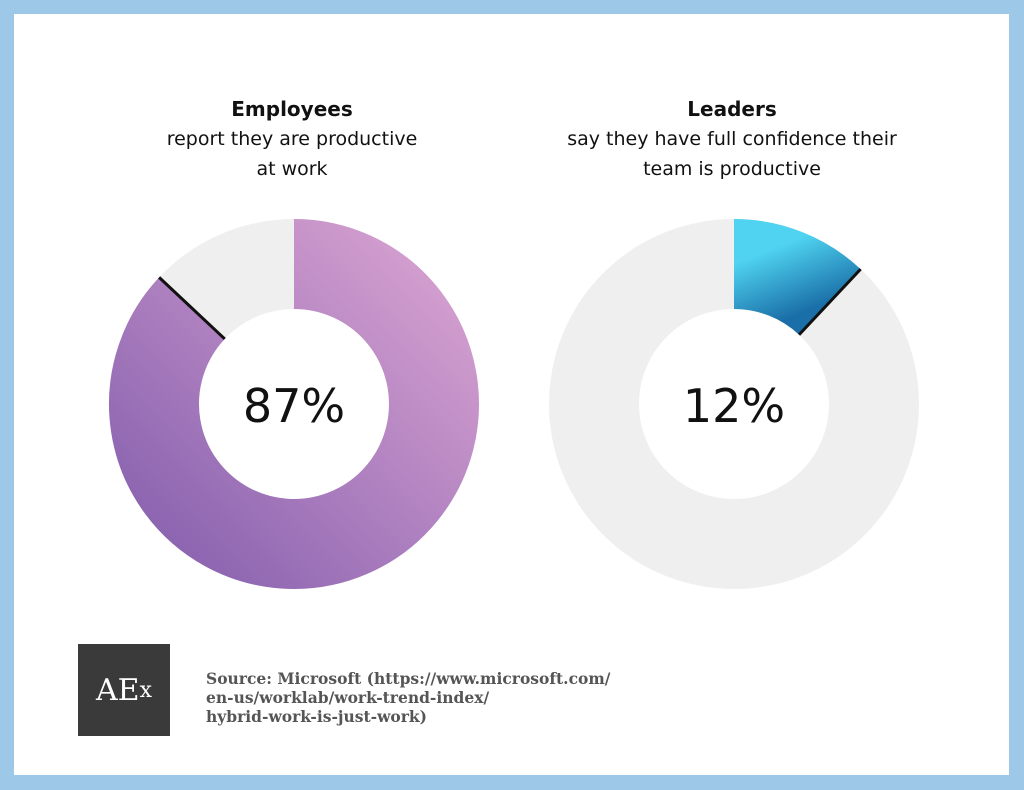 Image resolution: width=1024 pixels, height=790 pixels. Describe the element at coordinates (292, 109) in the screenshot. I see `employees-title: Employees` at that location.